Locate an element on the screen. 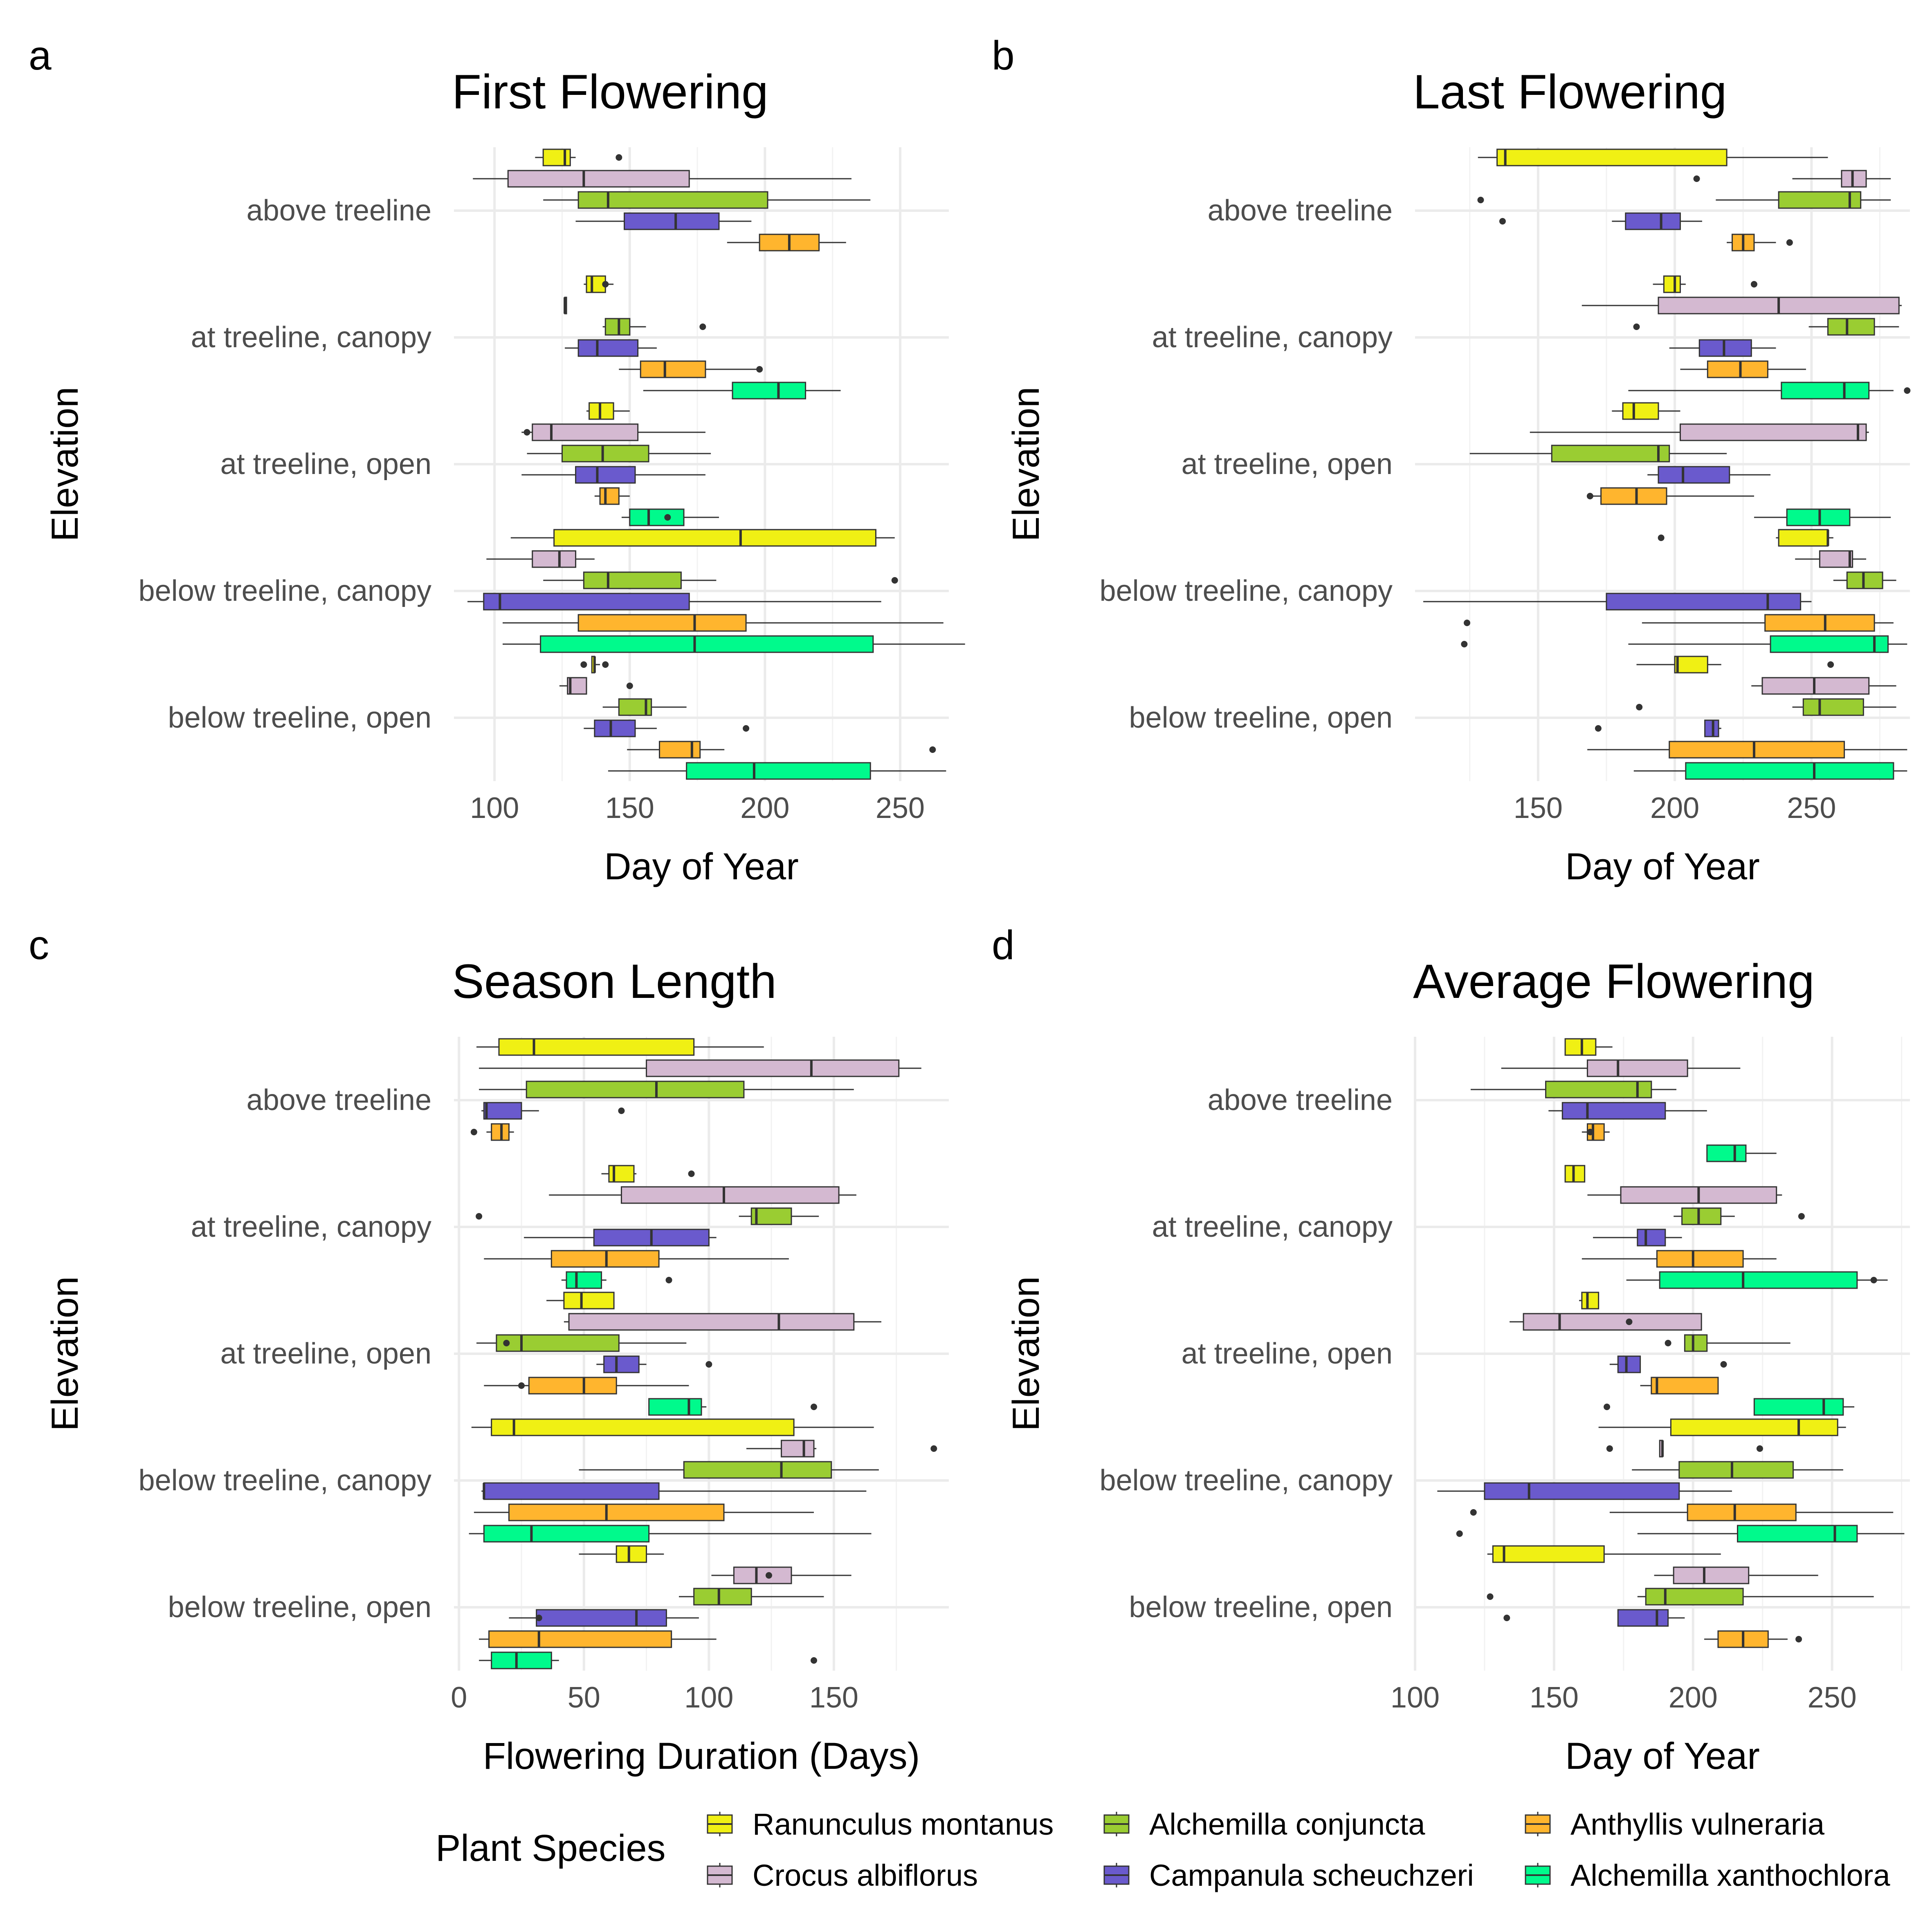 The width and height of the screenshot is (1932, 1932). legend-item: Campanula scheuchzeri is located at coordinates (1289, 1875).